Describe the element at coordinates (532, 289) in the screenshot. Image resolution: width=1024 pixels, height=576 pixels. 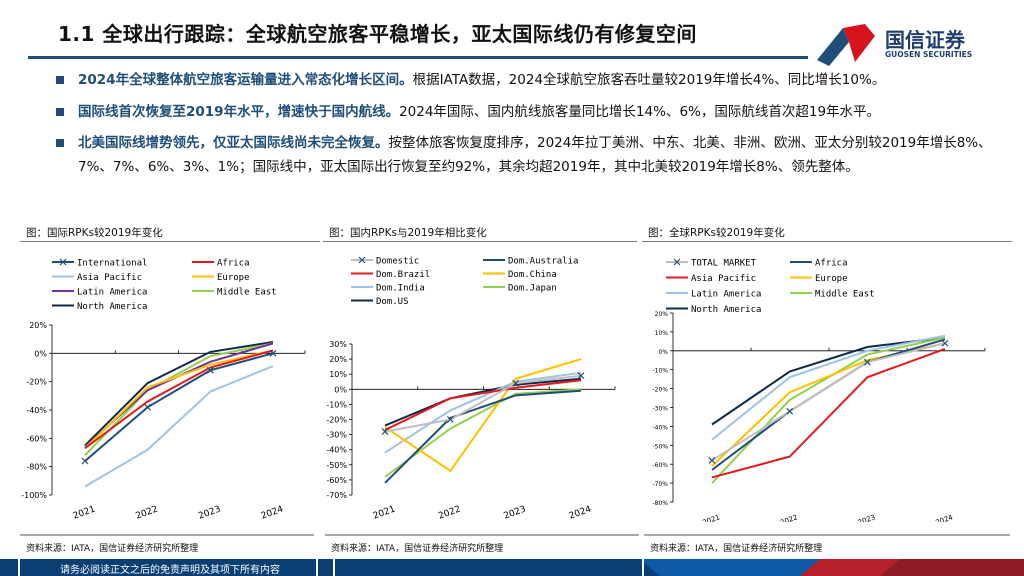
I see `legend-label: Dom.Japan` at that location.